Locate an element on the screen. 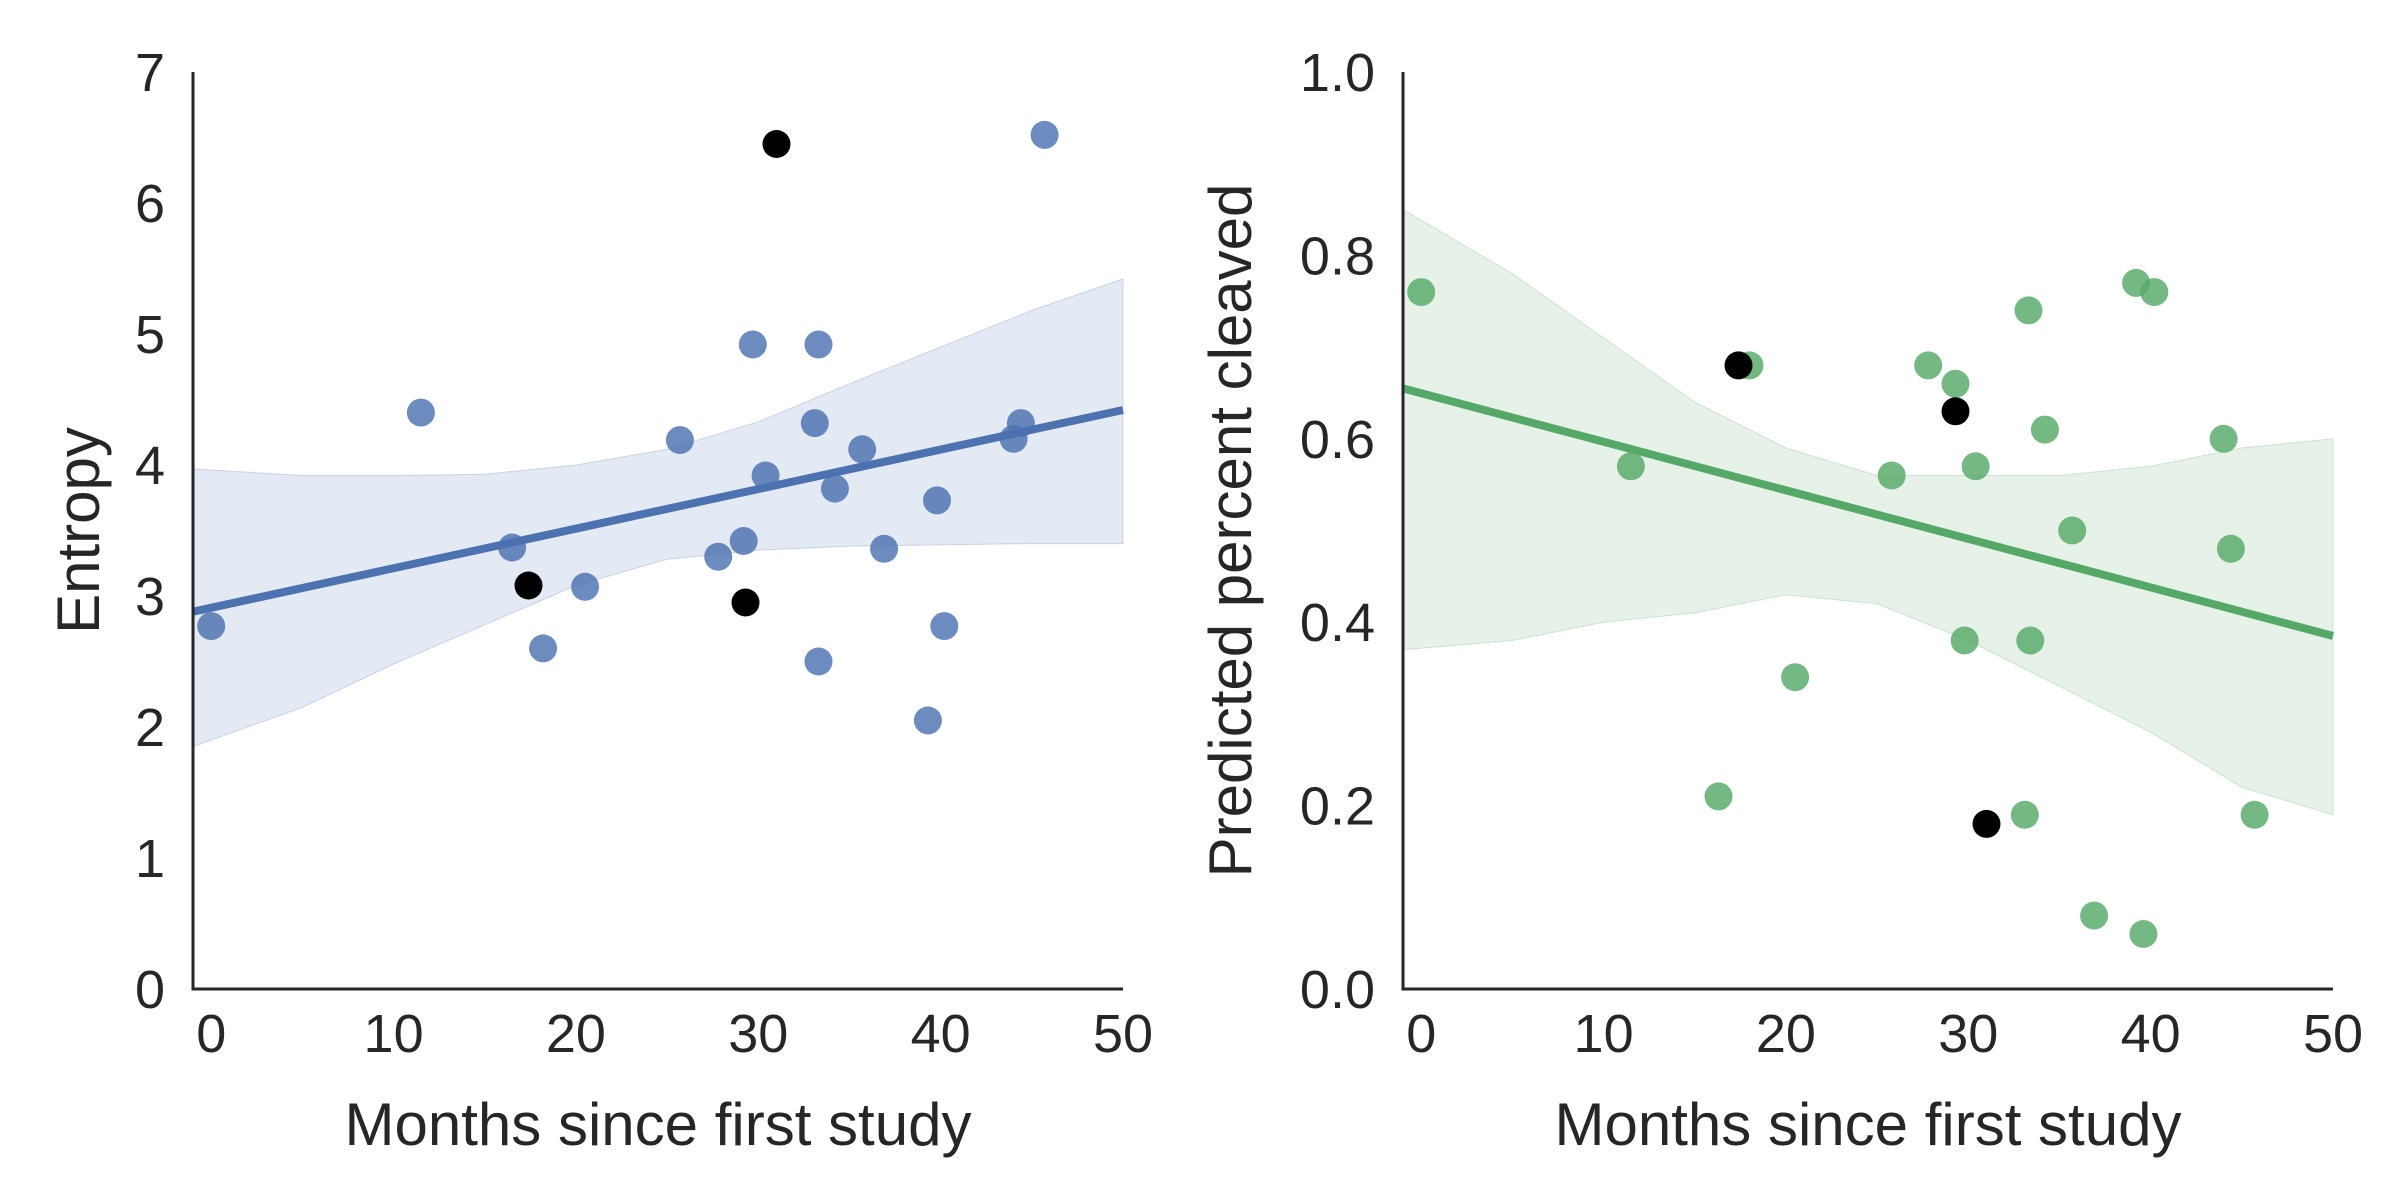 The width and height of the screenshot is (2400, 1200). y-tick-label: 0.8 is located at coordinates (1337, 256).